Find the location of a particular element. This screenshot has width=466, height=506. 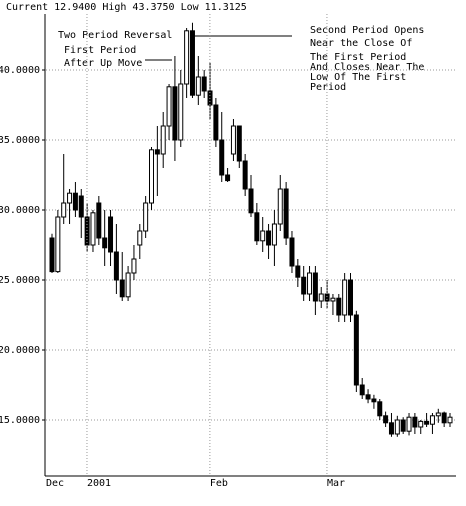

x-tick-label: 2001 is located at coordinates (99, 483).